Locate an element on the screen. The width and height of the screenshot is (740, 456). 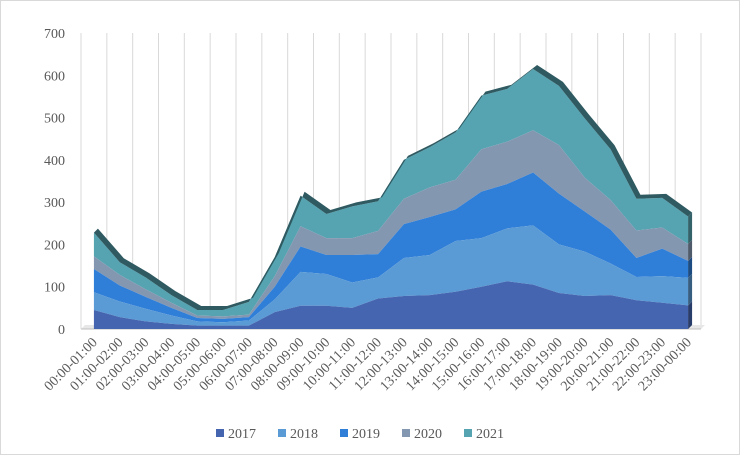
legend-swatch-2017 is located at coordinates (220, 433).